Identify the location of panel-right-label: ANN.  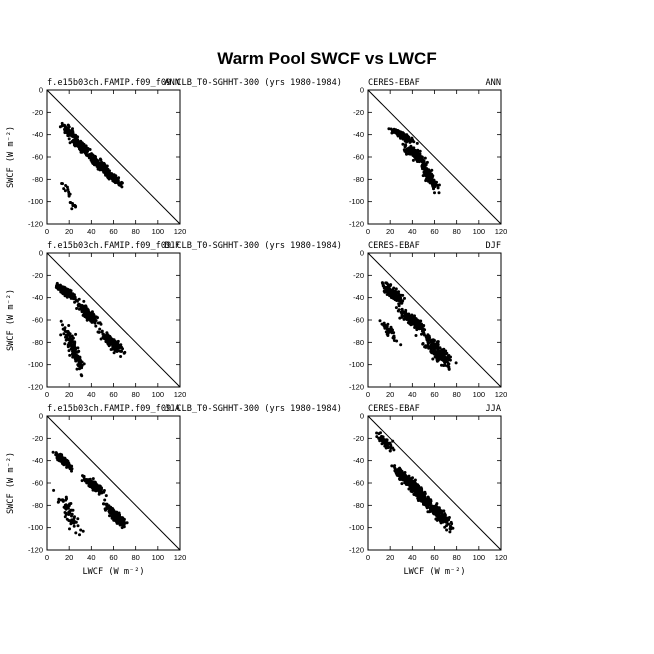
(172, 83).